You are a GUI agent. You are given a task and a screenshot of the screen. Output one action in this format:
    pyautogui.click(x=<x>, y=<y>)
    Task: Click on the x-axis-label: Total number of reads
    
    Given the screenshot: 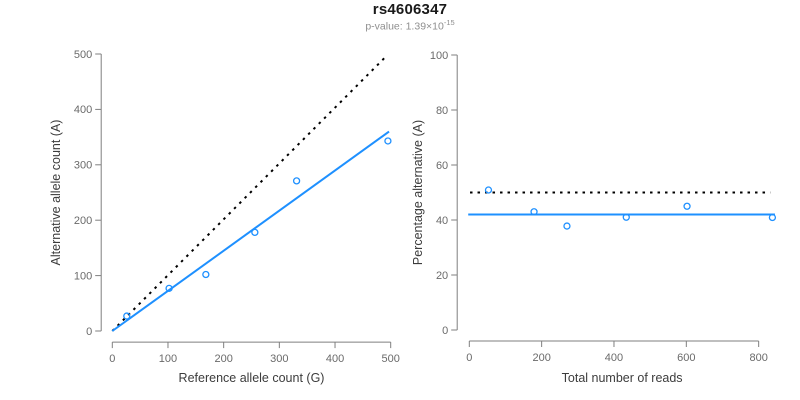 What is the action you would take?
    pyautogui.click(x=622, y=378)
    